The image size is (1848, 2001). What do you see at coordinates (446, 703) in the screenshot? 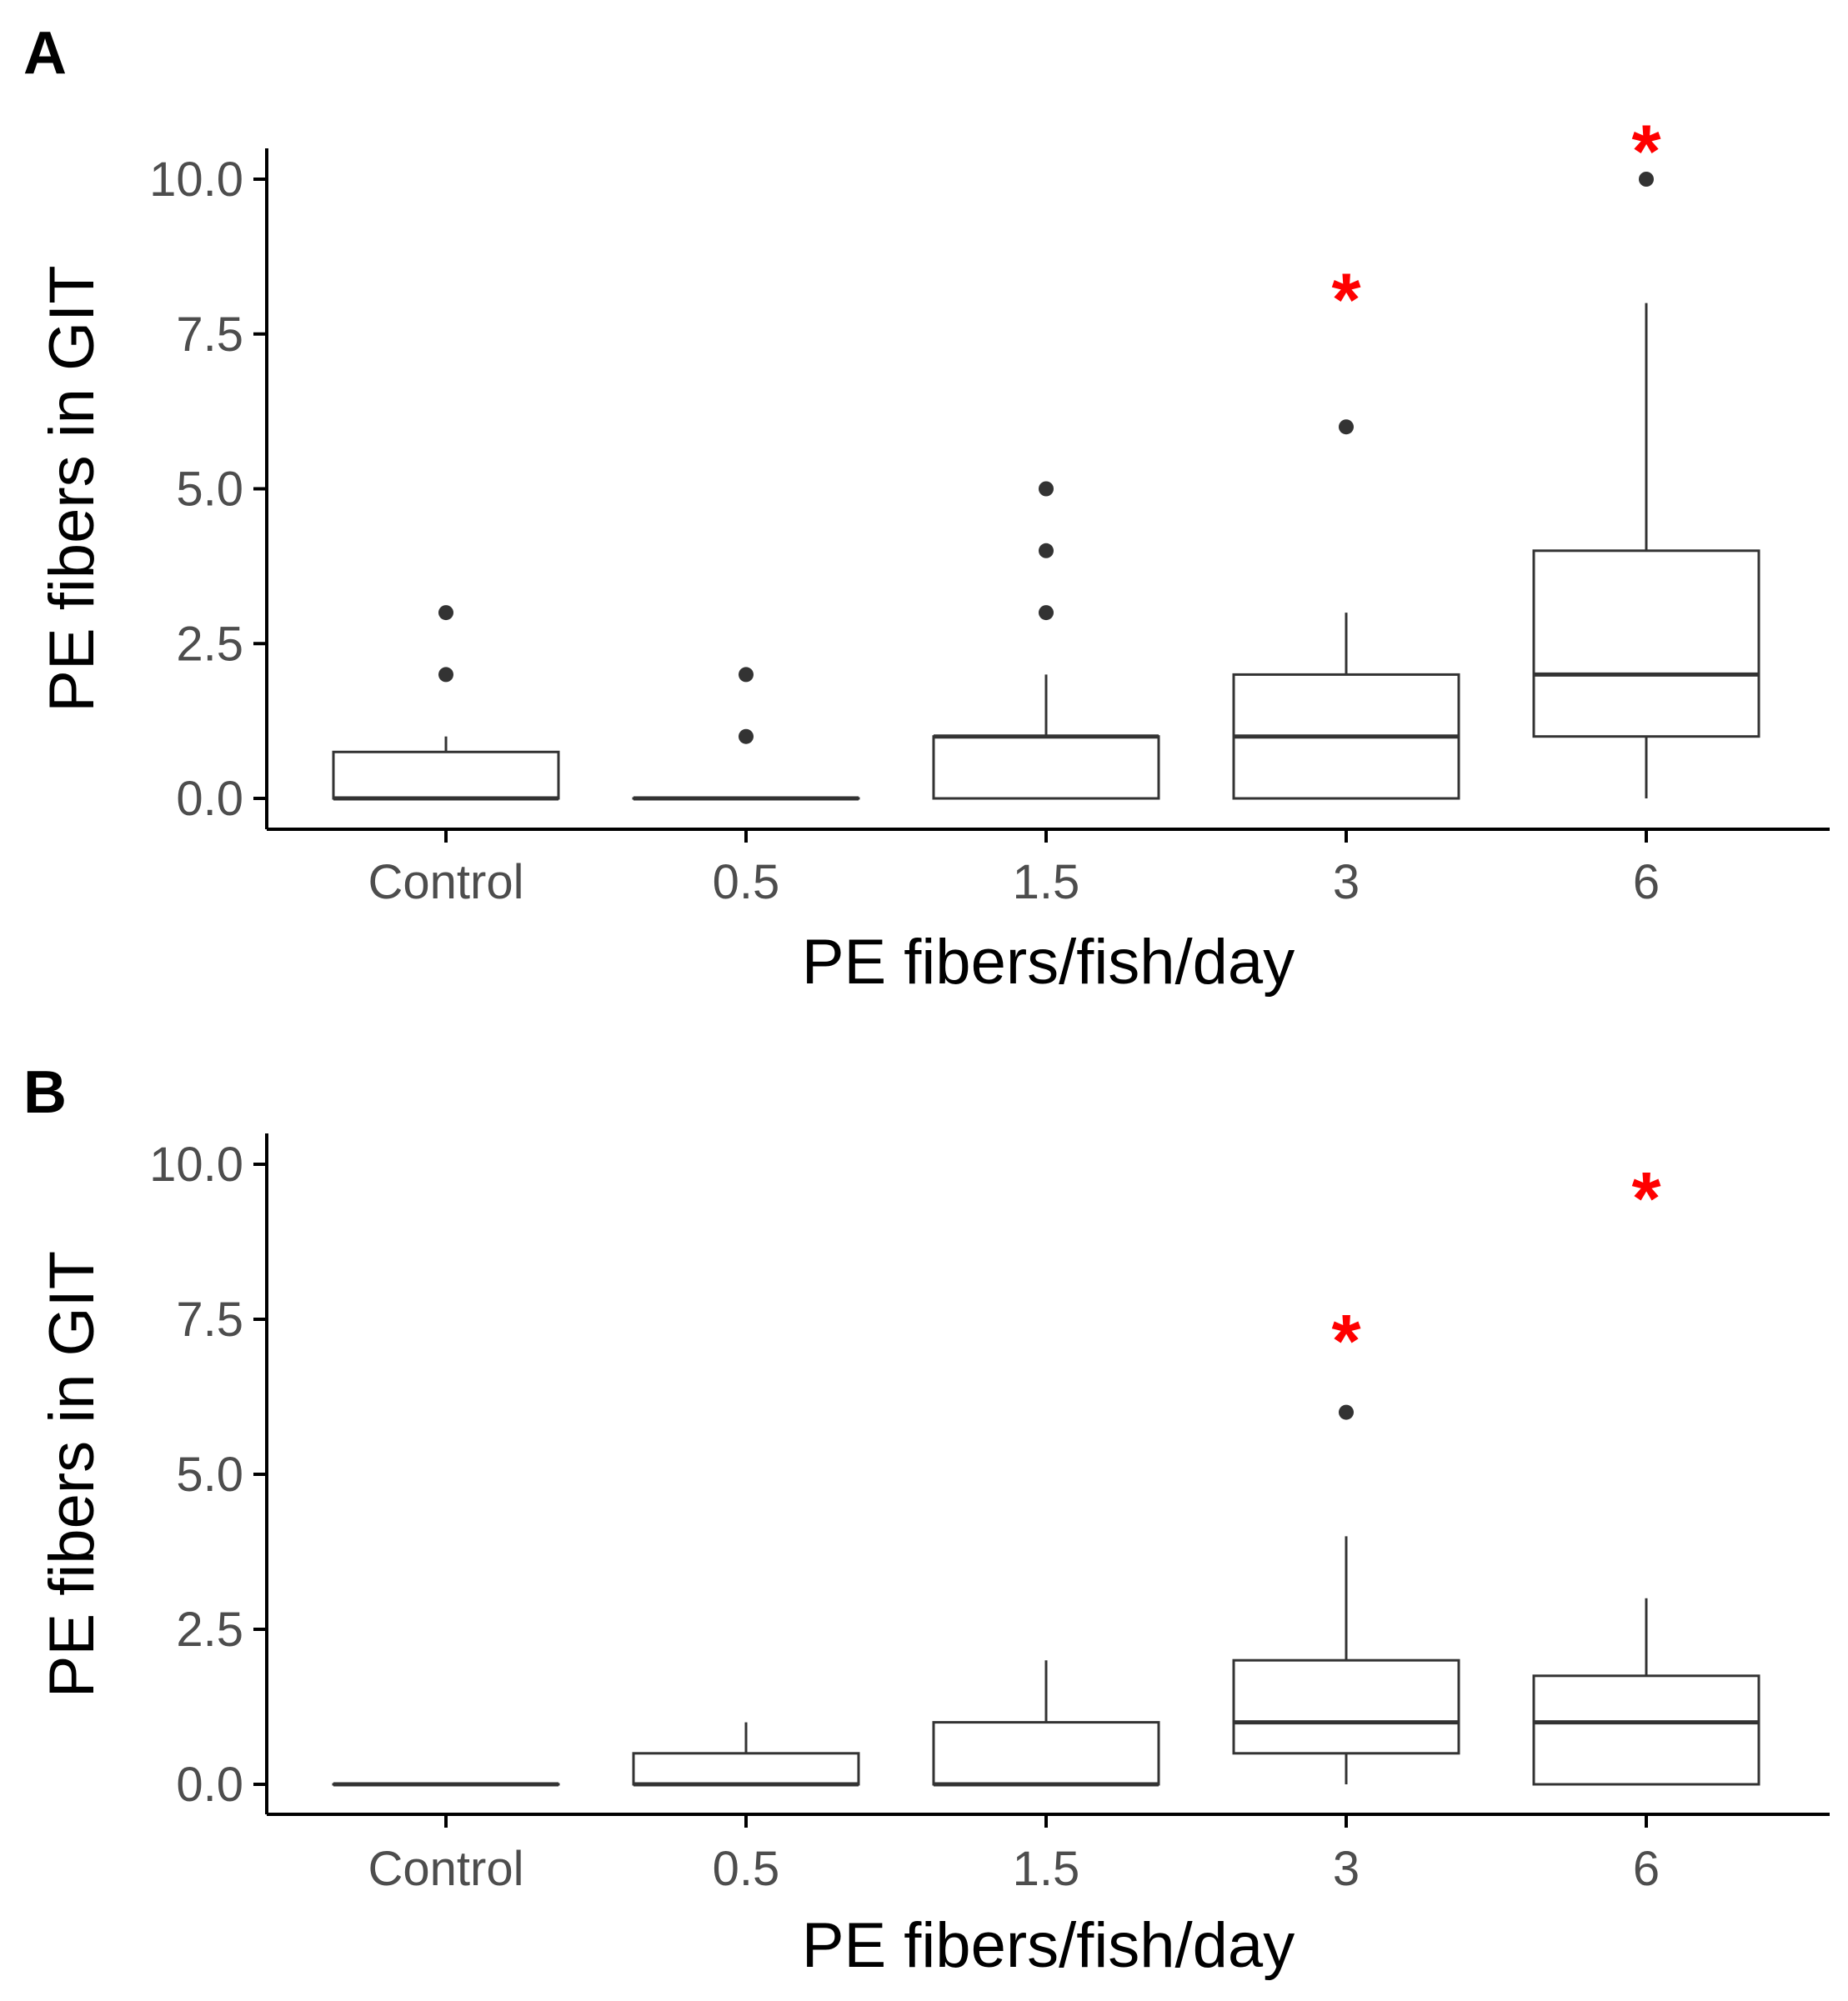
I see `box-group-control` at bounding box center [446, 703].